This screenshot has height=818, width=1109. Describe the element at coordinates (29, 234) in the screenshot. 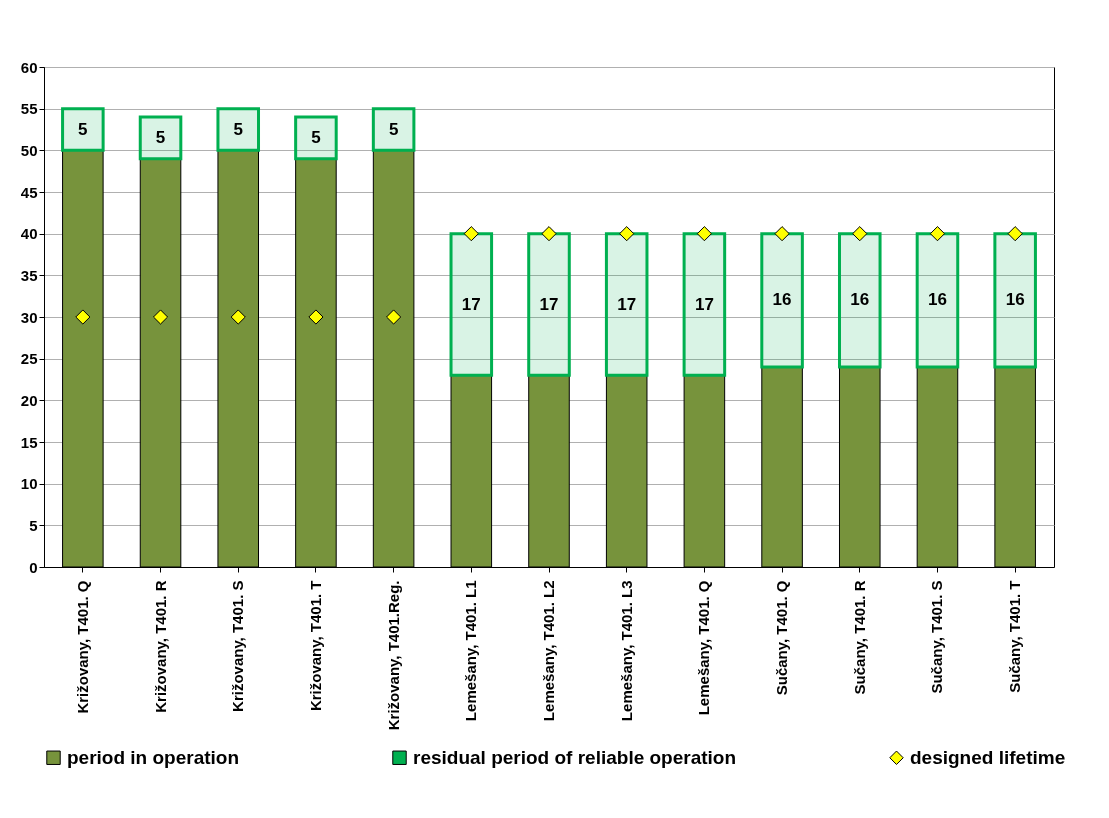

I see `y-tick-label: 40` at that location.